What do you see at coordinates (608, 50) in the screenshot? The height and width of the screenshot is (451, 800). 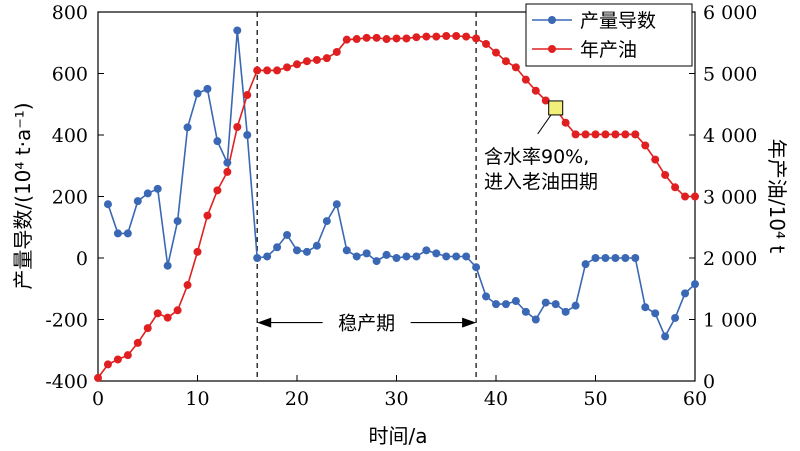 I see `legend-label-oil: 年产油` at bounding box center [608, 50].